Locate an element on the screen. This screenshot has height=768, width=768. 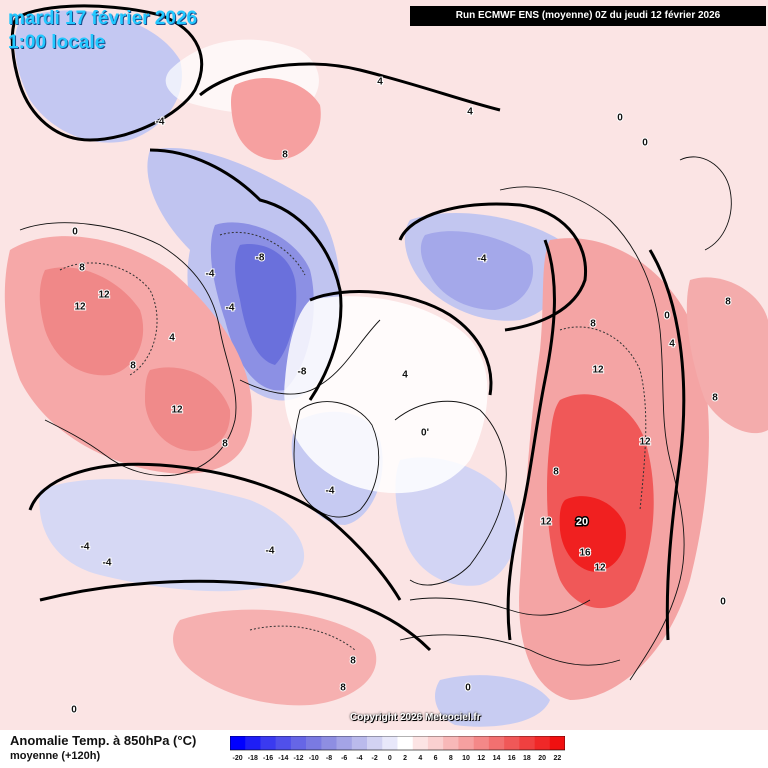
coastline-japan is located at coordinates (705, 203).